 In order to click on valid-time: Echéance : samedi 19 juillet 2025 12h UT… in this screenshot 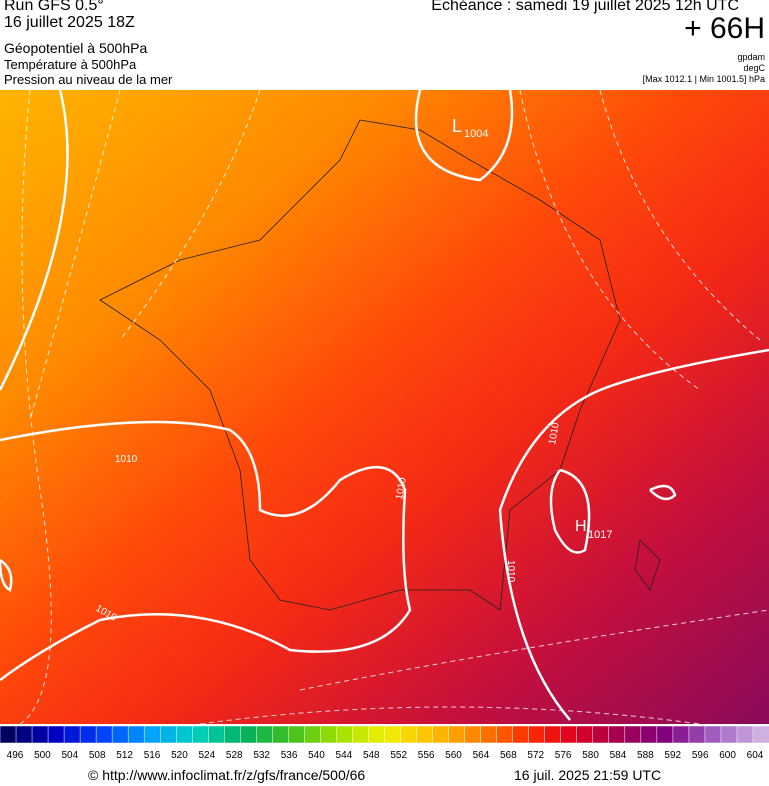, I will do `click(585, 7)`.